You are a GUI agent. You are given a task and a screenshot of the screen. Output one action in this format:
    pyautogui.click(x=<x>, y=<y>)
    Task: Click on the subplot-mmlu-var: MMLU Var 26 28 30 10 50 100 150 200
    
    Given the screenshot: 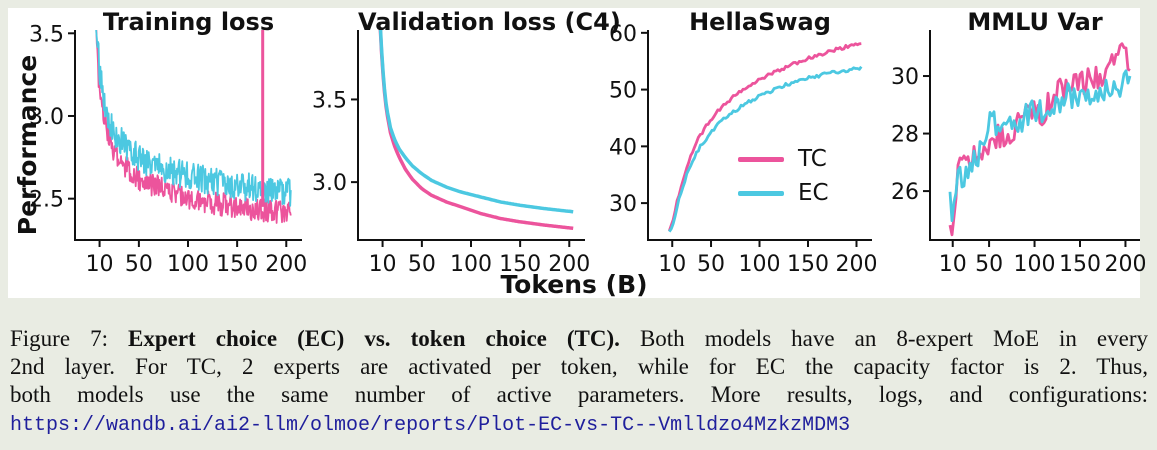 What is the action you would take?
    pyautogui.click(x=1011, y=144)
    